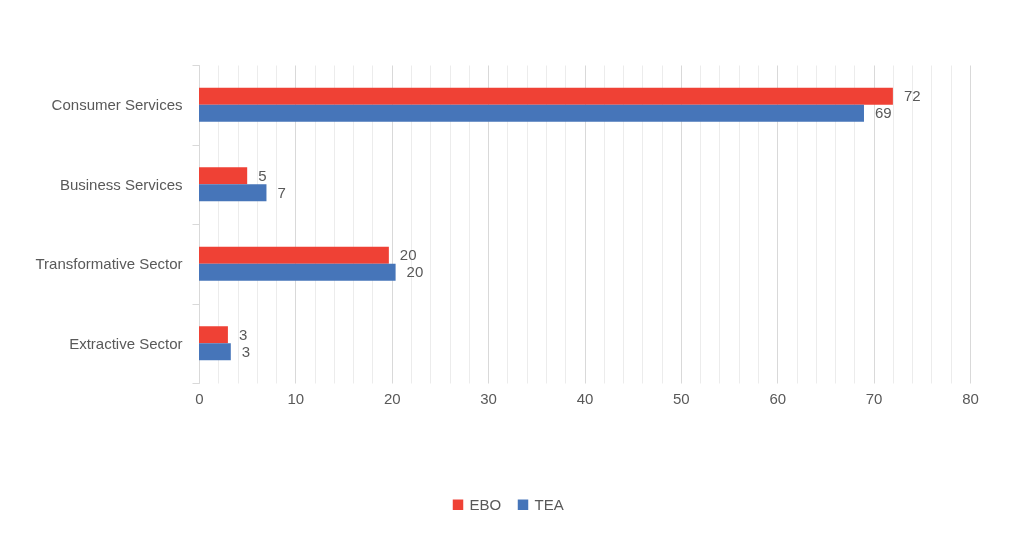 The height and width of the screenshot is (552, 1015). I want to click on x-tick-label: 60, so click(778, 398).